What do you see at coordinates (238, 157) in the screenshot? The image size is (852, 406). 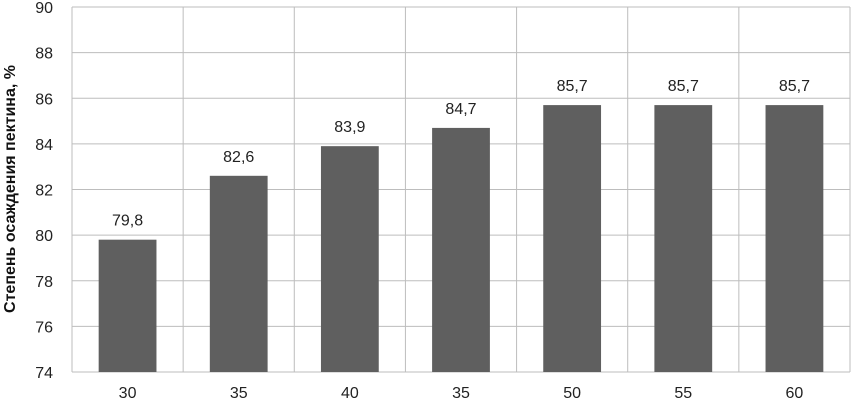 I see `data-label-1: 82,6` at bounding box center [238, 157].